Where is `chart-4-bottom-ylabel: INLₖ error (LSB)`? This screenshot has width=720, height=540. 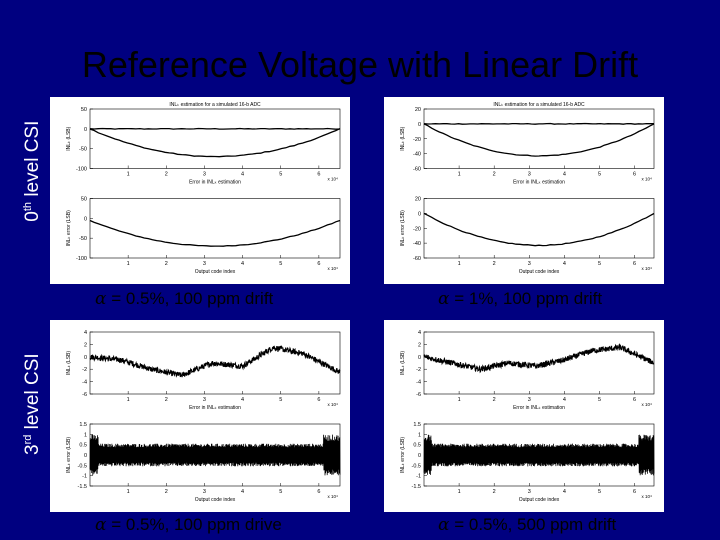 chart-4-bottom-ylabel: INLₖ error (LSB) is located at coordinates (403, 455).